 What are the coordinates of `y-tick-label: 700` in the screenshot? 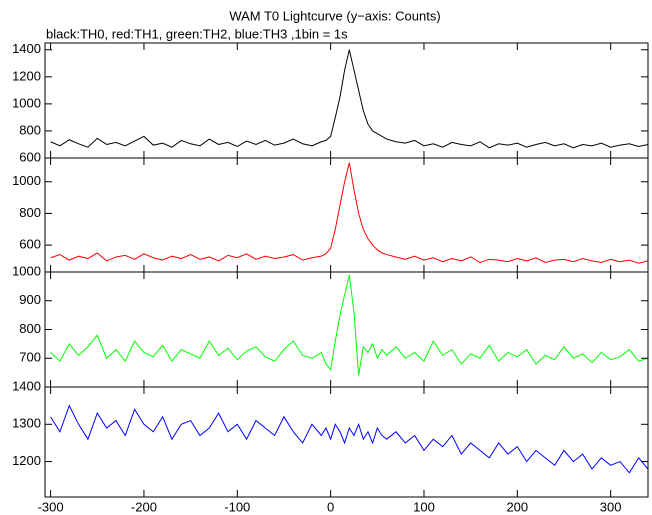 It's located at (30, 357).